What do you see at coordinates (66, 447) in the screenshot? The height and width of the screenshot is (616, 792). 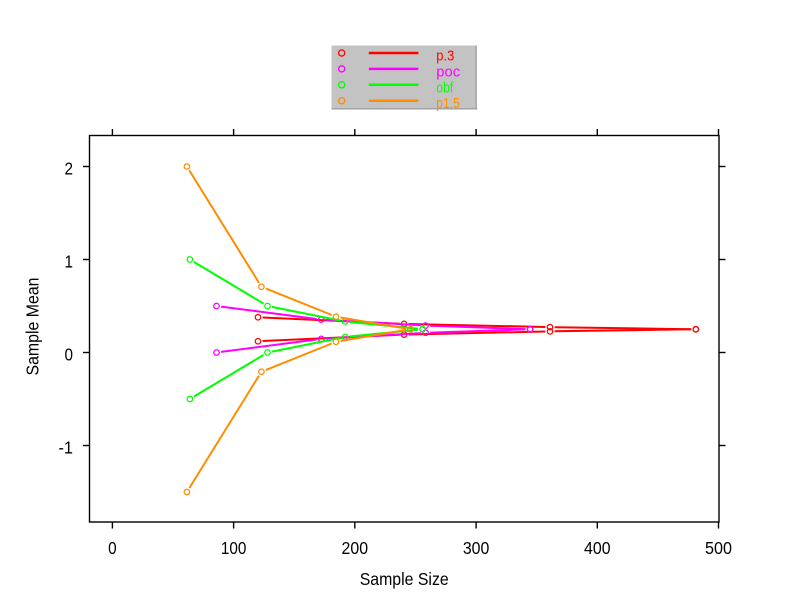 I see `svg-text: -1` at bounding box center [66, 447].